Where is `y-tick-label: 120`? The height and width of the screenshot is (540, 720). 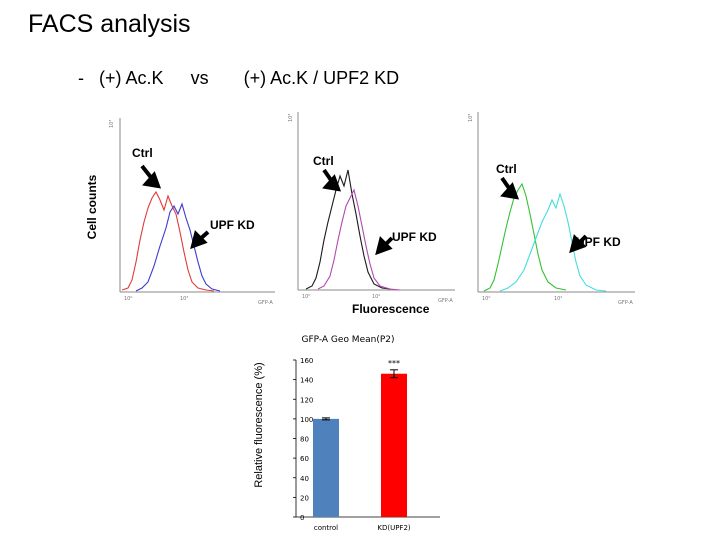
y-tick-label: 120 is located at coordinates (306, 400).